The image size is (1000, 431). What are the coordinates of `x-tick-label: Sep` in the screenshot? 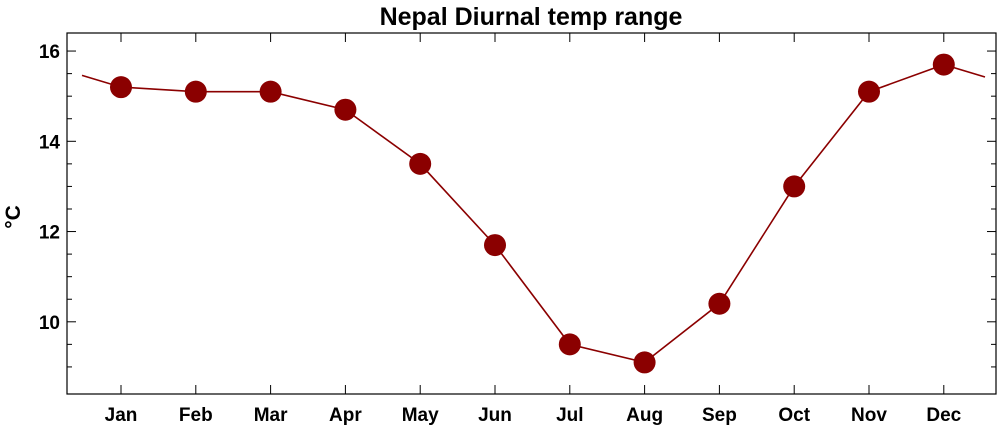 It's located at (719, 415).